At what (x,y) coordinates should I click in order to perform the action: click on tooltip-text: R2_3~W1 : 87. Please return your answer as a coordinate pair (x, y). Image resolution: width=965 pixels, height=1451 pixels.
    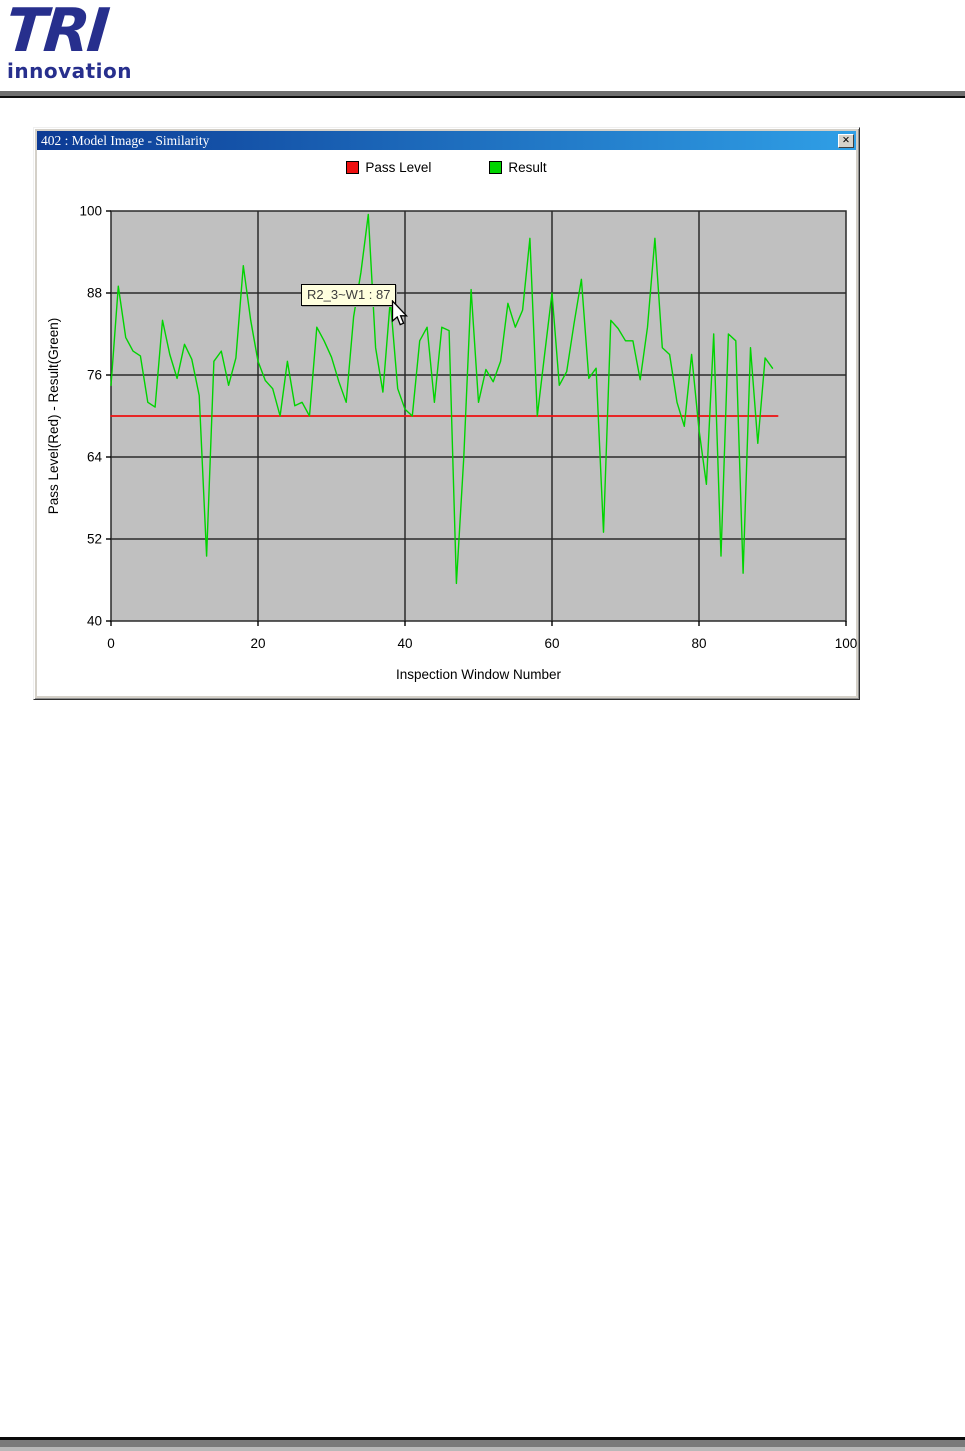
    Looking at the image, I should click on (349, 294).